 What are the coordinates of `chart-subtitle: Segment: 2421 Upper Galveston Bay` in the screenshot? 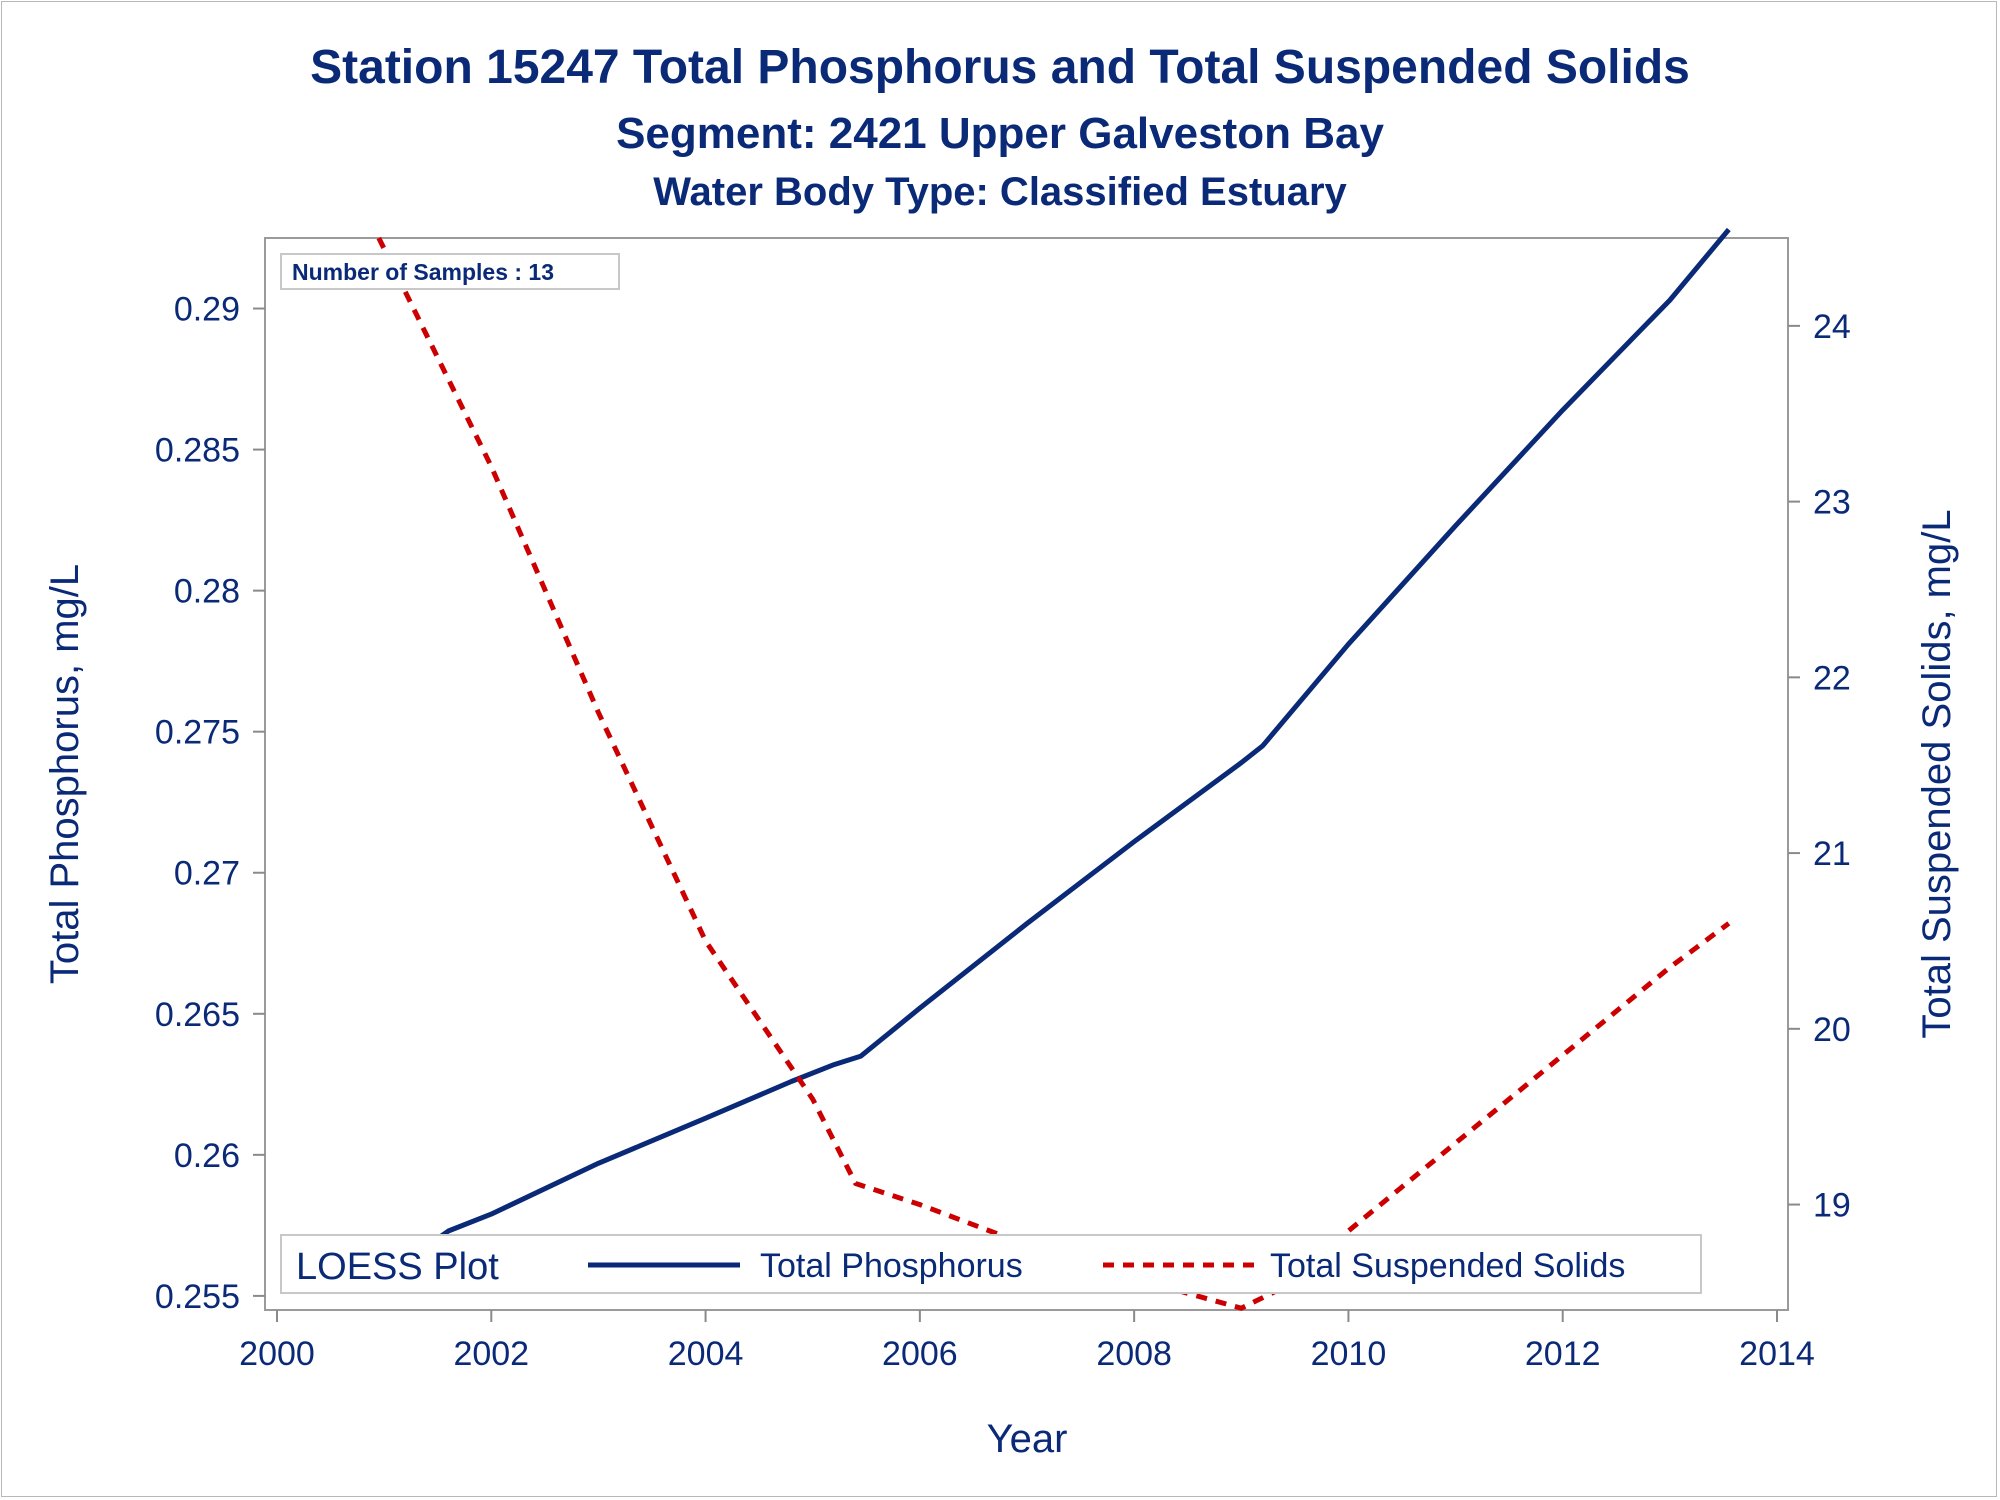 It's located at (1000, 133).